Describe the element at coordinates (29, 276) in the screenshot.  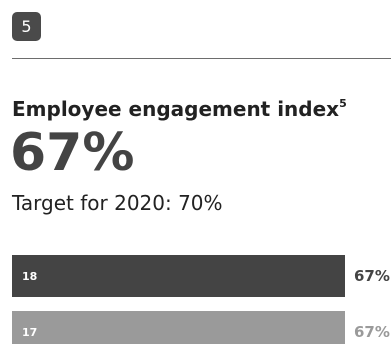
I see `bar-category-label: 18` at that location.